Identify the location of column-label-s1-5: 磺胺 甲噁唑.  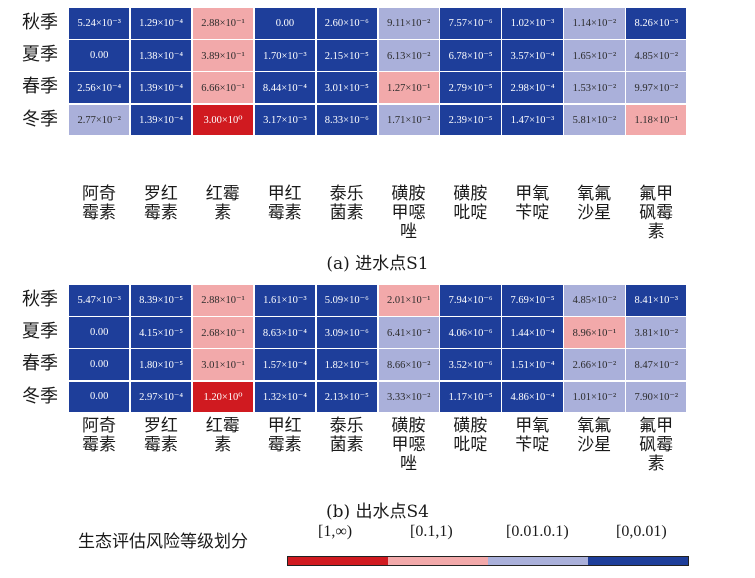
(408, 213).